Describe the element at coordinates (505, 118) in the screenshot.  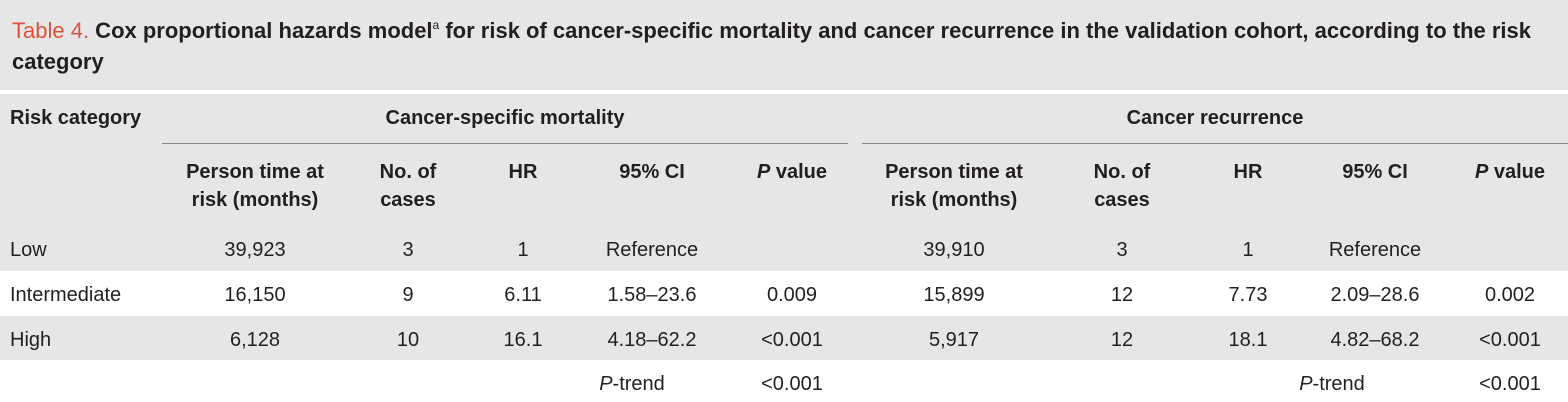
I see `header-group-mortality: Cancer-specific mortality` at that location.